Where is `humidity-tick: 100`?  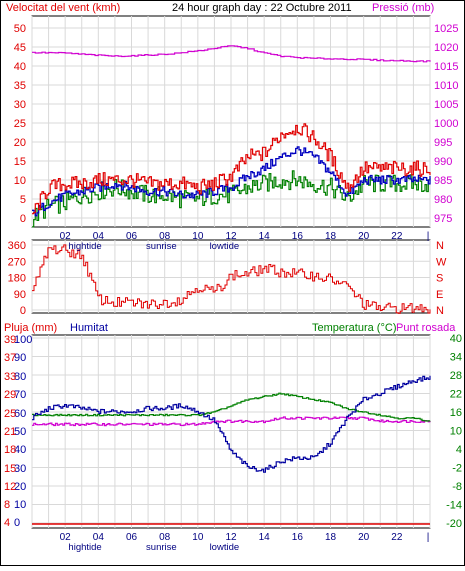 humidity-tick: 100 is located at coordinates (23, 340).